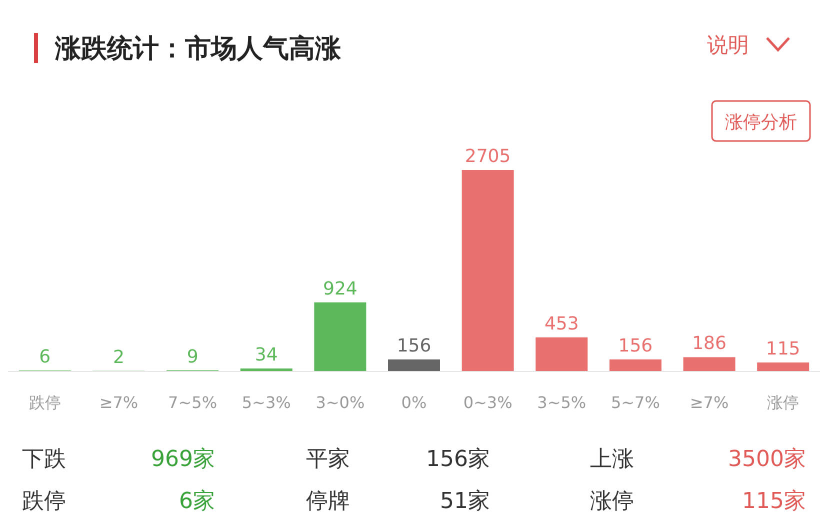 This screenshot has height=523, width=828. What do you see at coordinates (728, 45) in the screenshot?
I see `text: 说明` at bounding box center [728, 45].